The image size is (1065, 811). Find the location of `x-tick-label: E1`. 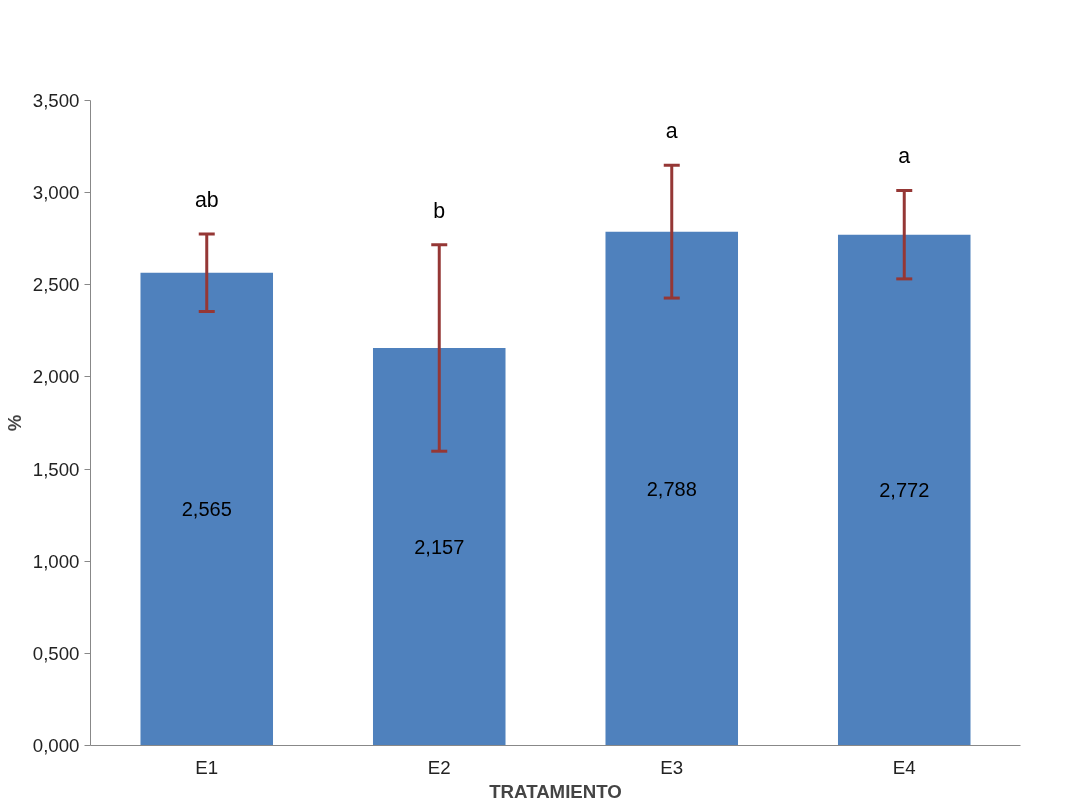

x-tick-label: E1 is located at coordinates (207, 767).